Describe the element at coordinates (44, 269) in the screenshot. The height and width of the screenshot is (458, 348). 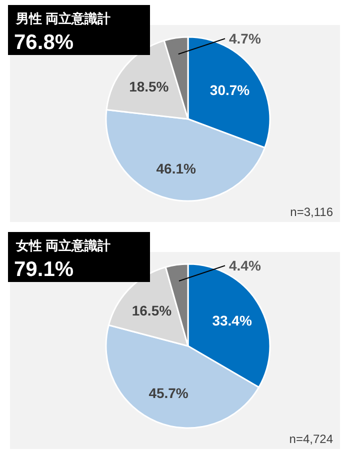
I see `chart-subtitle: 79.1%` at that location.